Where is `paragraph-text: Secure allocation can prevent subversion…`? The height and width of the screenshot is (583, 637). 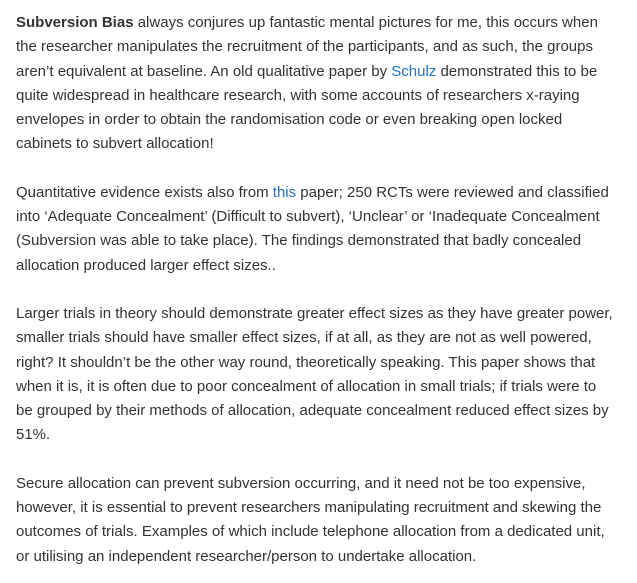 paragraph-text: Secure allocation can prevent subversion… is located at coordinates (310, 519).